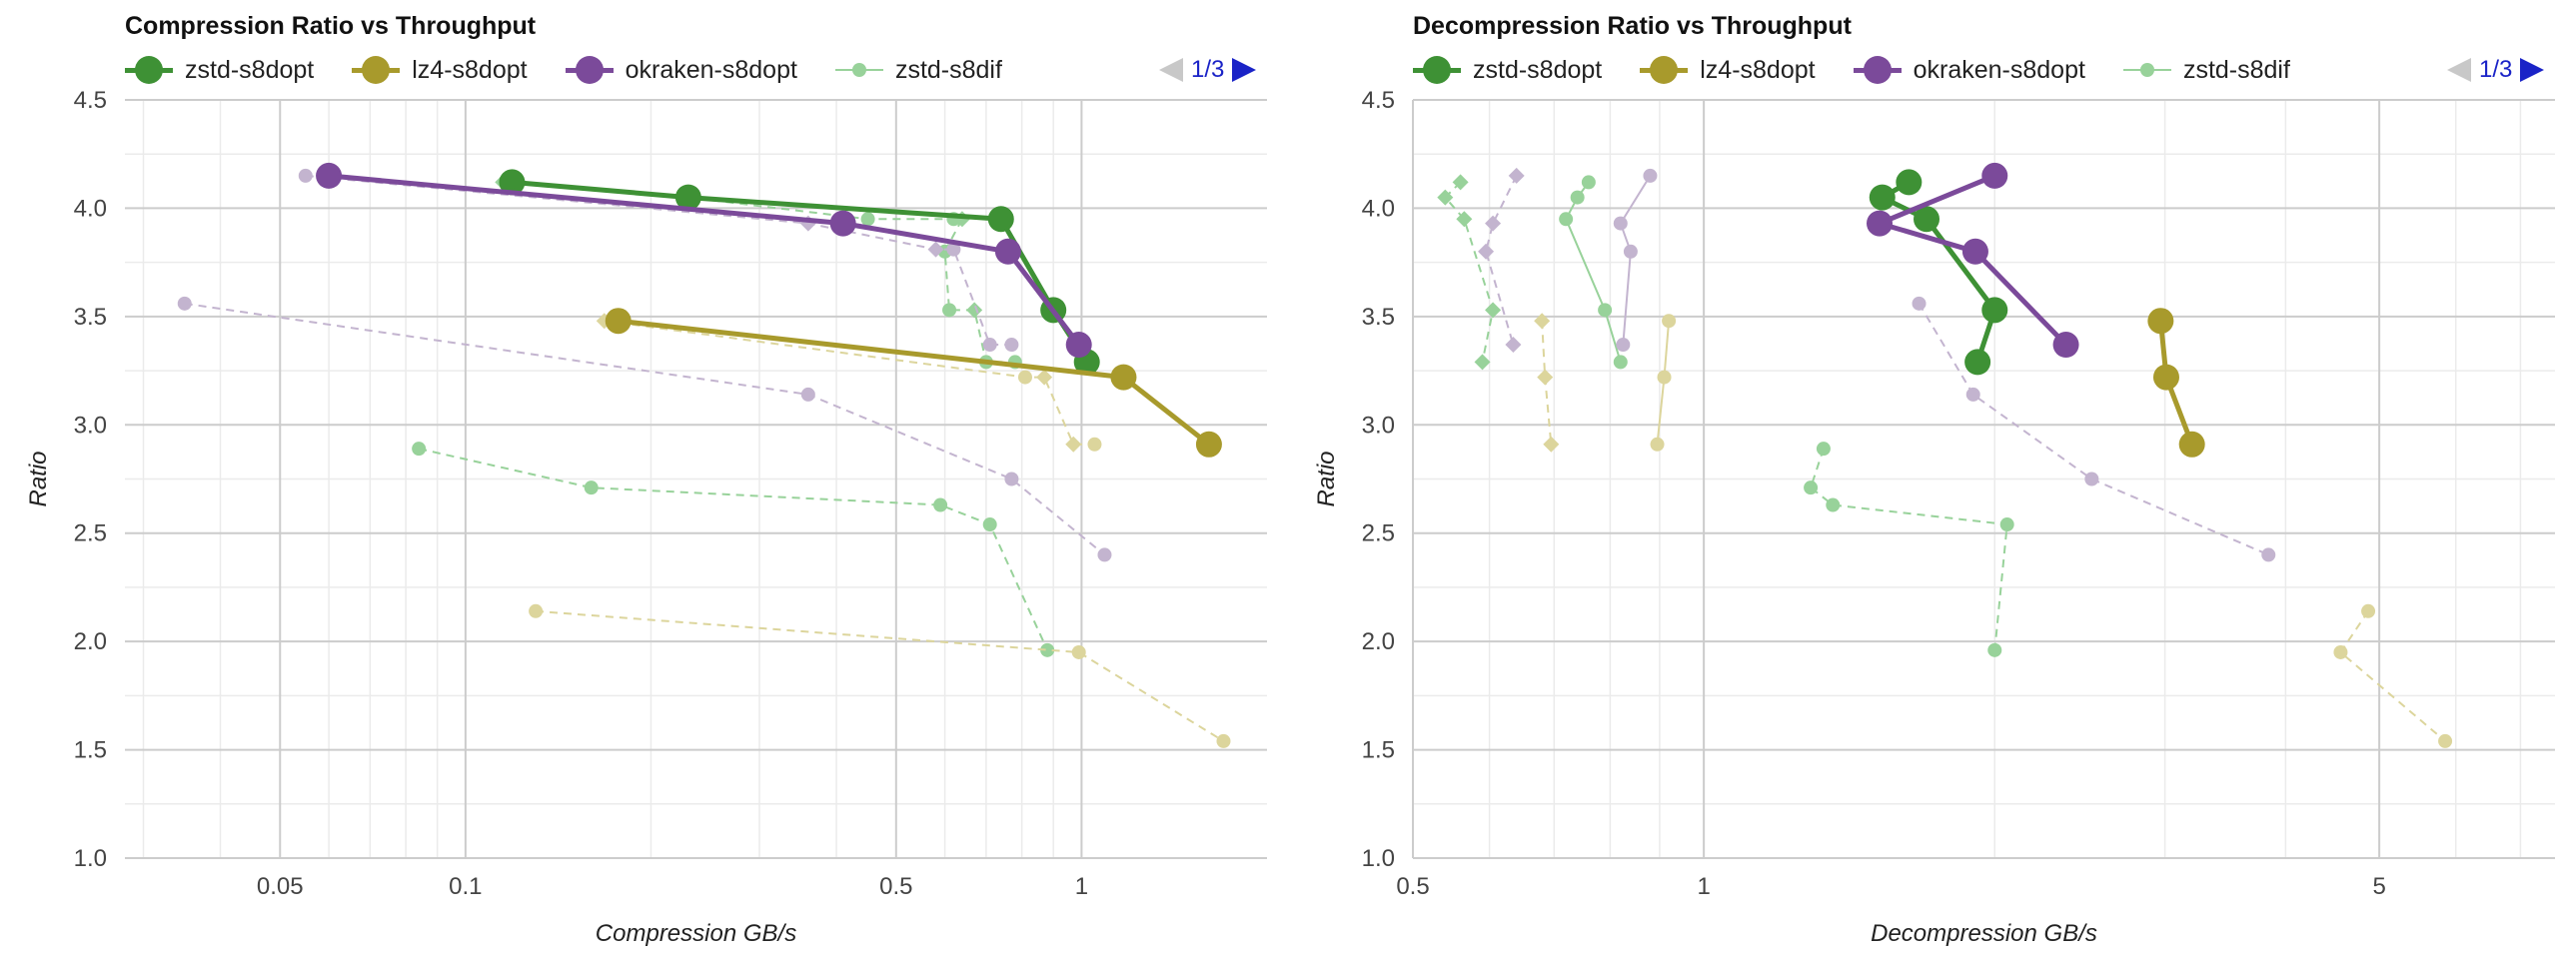 This screenshot has height=965, width=2576. What do you see at coordinates (90, 859) in the screenshot?
I see `y-tick-label: 1.0` at bounding box center [90, 859].